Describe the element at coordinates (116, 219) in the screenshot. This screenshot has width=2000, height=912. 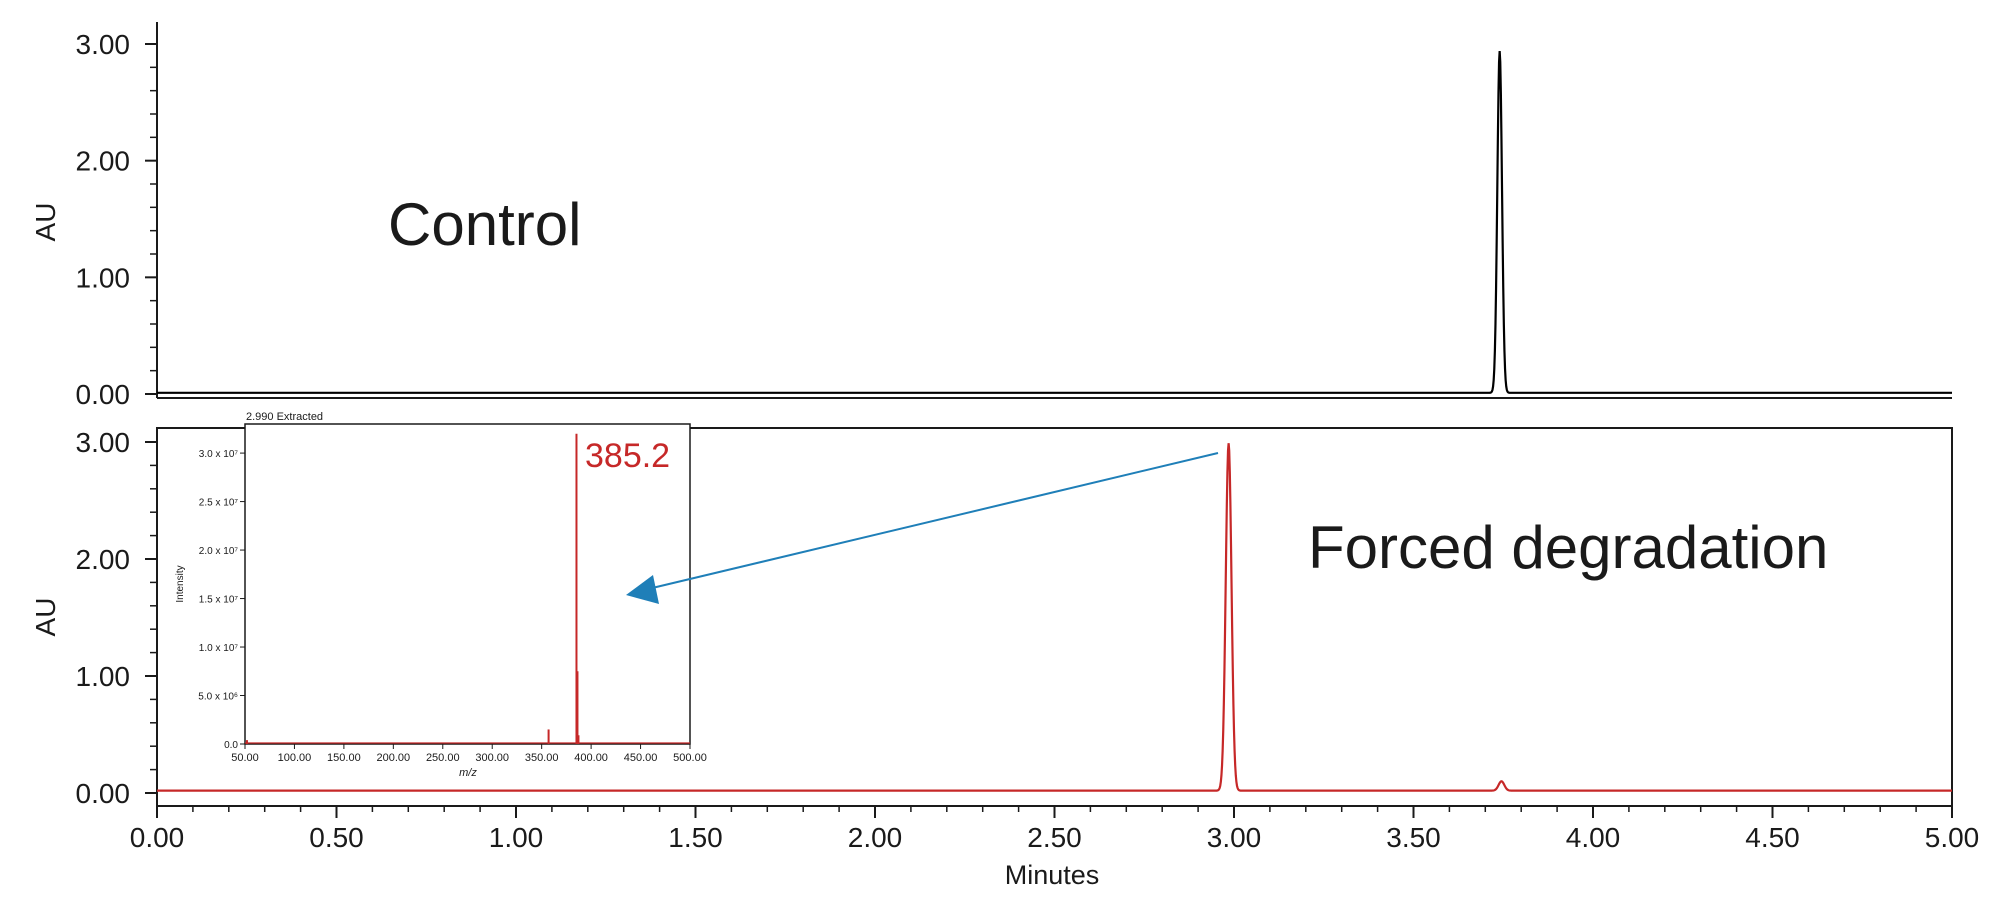
I see `top-y-ticks: 0.00 1.00 2.00 3.00` at that location.